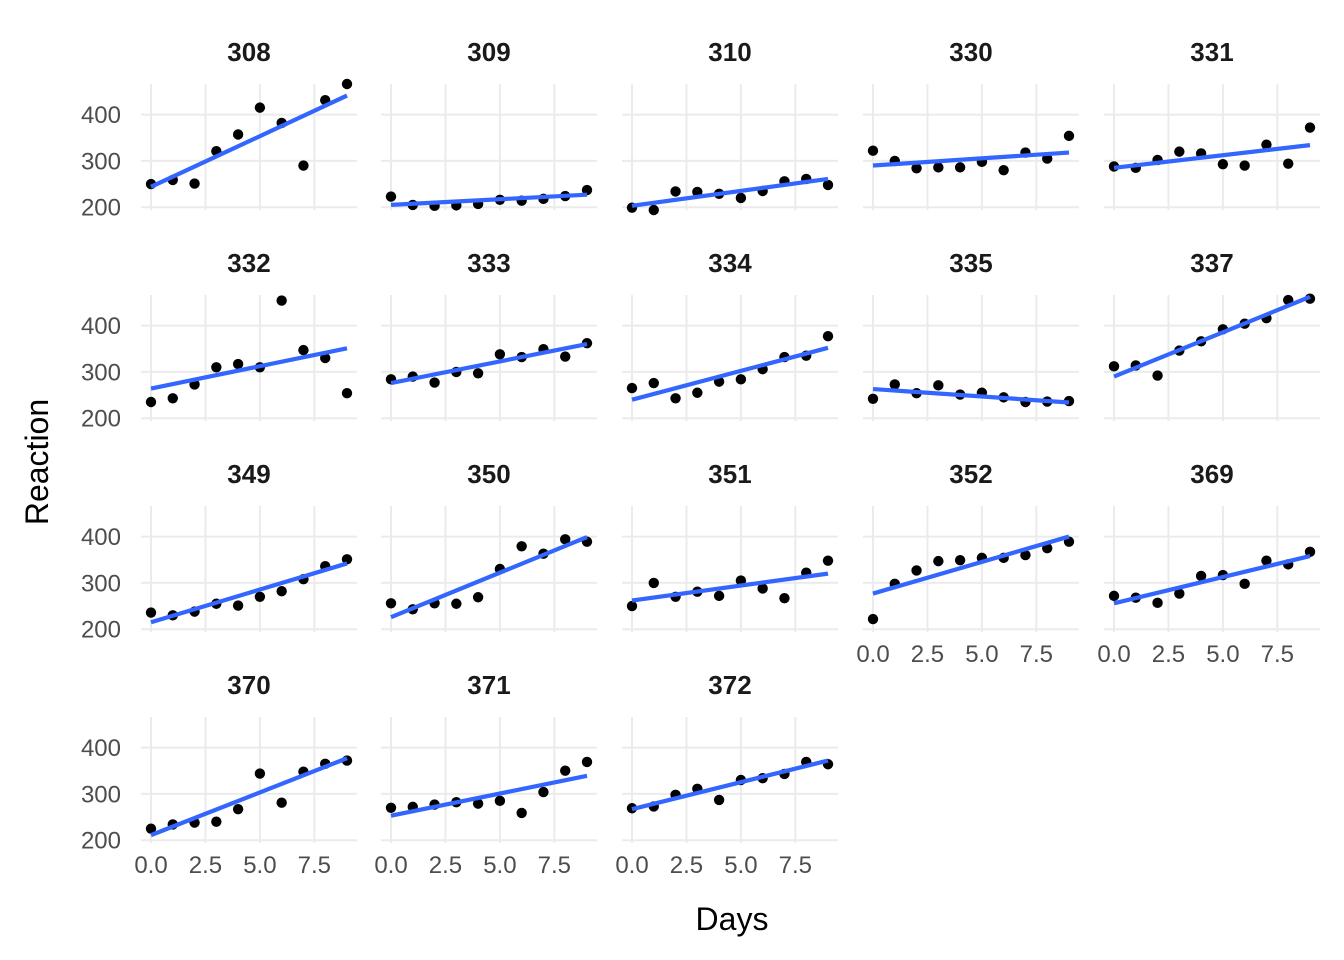 The image size is (1344, 960). What do you see at coordinates (732, 919) in the screenshot?
I see `x-axis-title: Days` at bounding box center [732, 919].